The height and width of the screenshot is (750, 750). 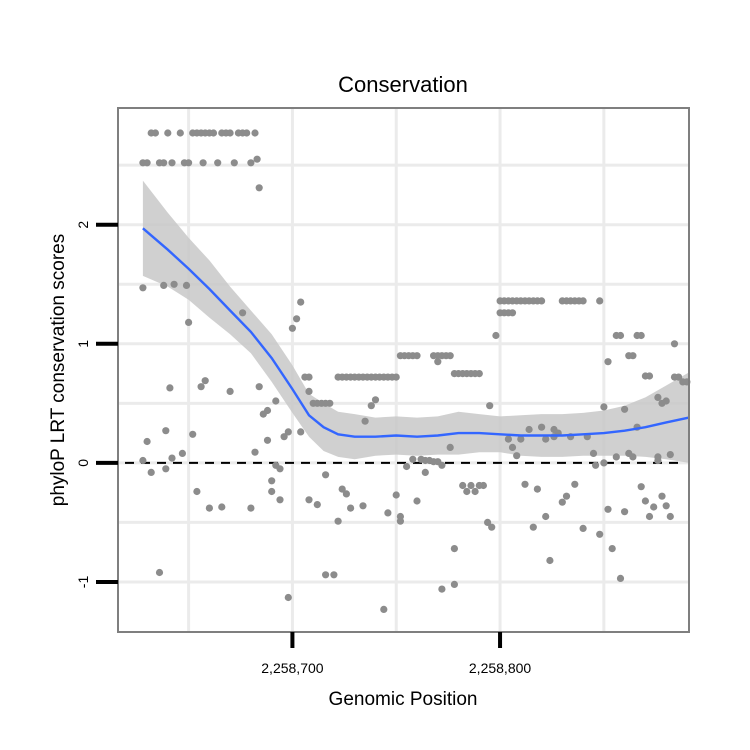 What do you see at coordinates (83, 463) in the screenshot?
I see `y-tick-label: 0` at bounding box center [83, 463].